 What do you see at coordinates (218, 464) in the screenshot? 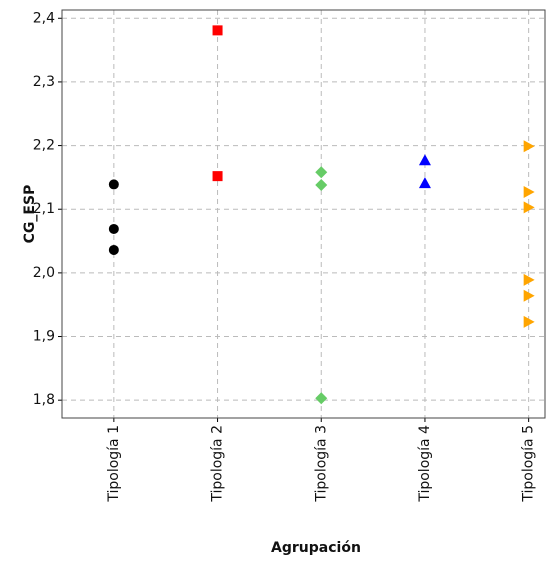
I see `x-tick-label: Tipología 2` at bounding box center [218, 464].